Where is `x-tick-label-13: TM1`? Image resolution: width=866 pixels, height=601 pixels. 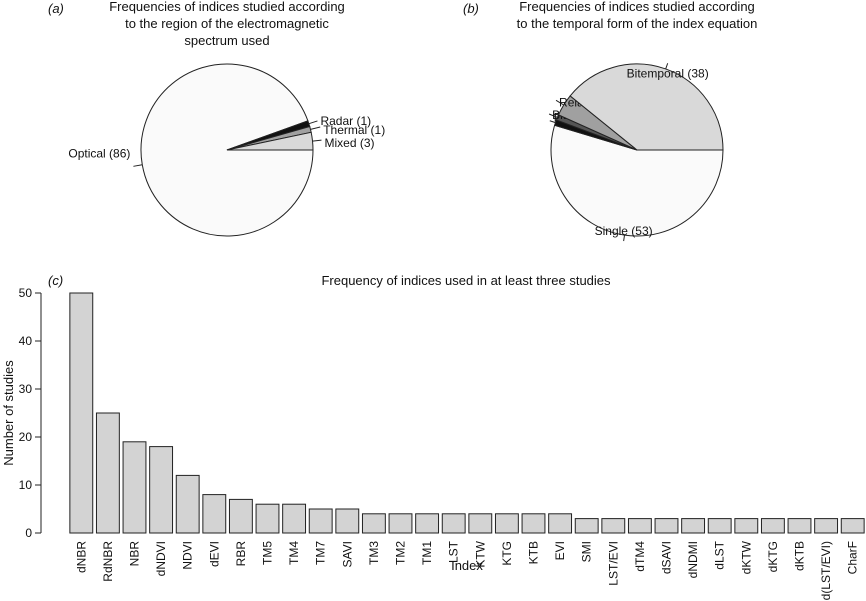
x-tick-label-13: TM1 is located at coordinates (427, 553).